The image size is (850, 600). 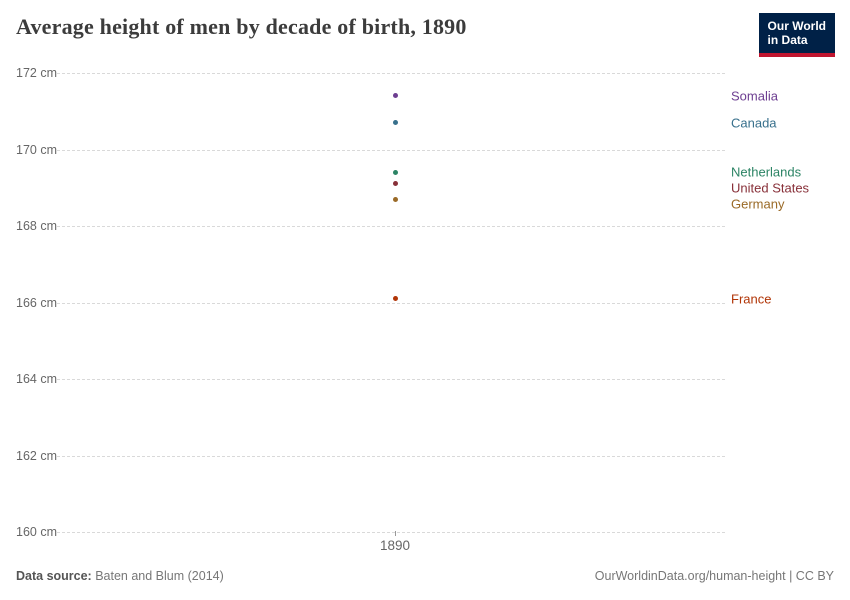 I want to click on entity-label-somalia: Somalia, so click(x=754, y=96).